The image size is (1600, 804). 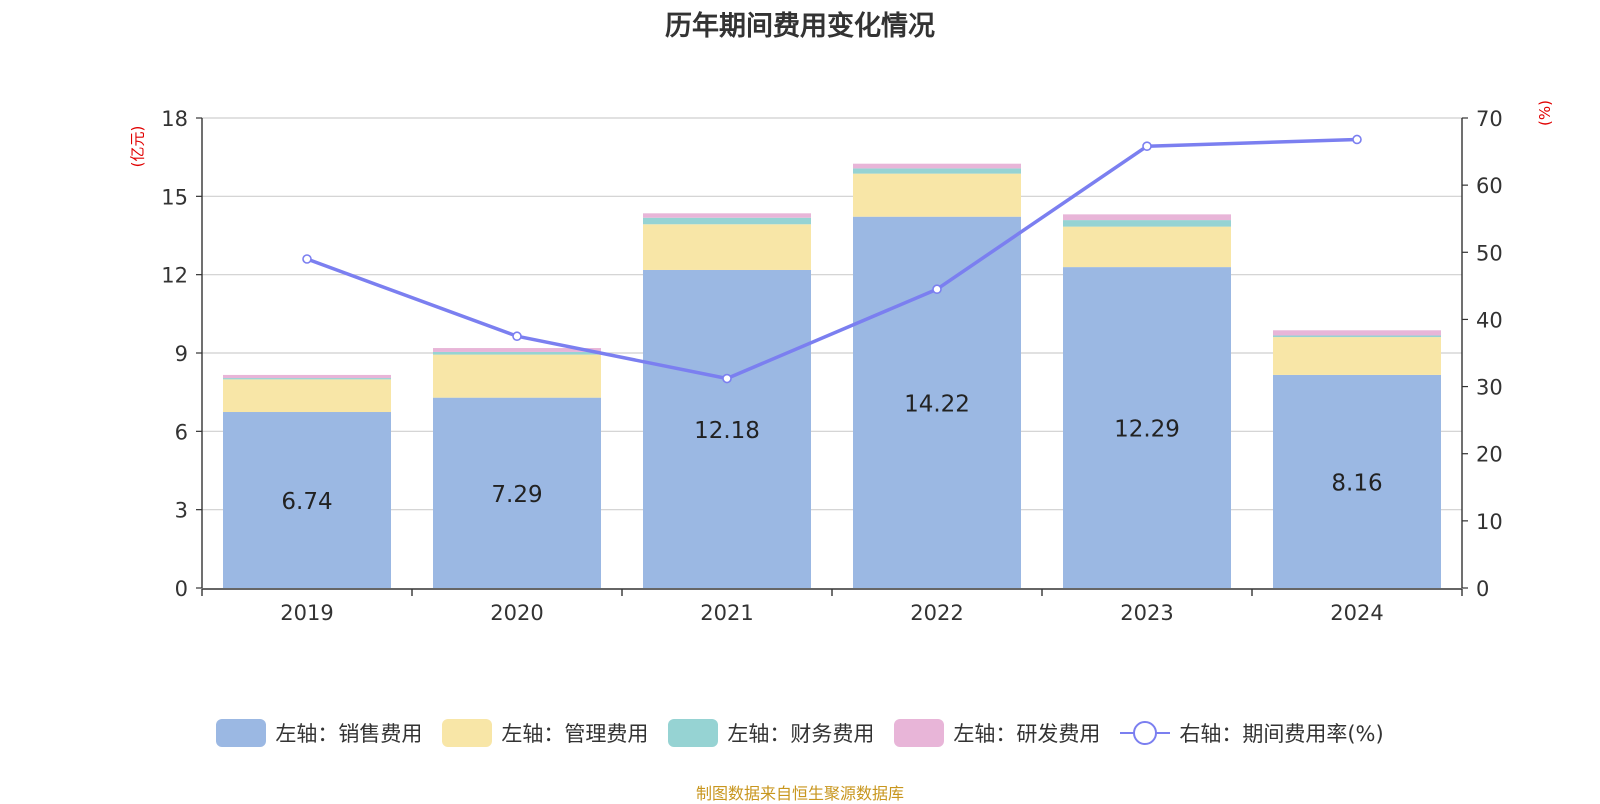 What do you see at coordinates (1357, 336) in the screenshot?
I see `bar-2-2024` at bounding box center [1357, 336].